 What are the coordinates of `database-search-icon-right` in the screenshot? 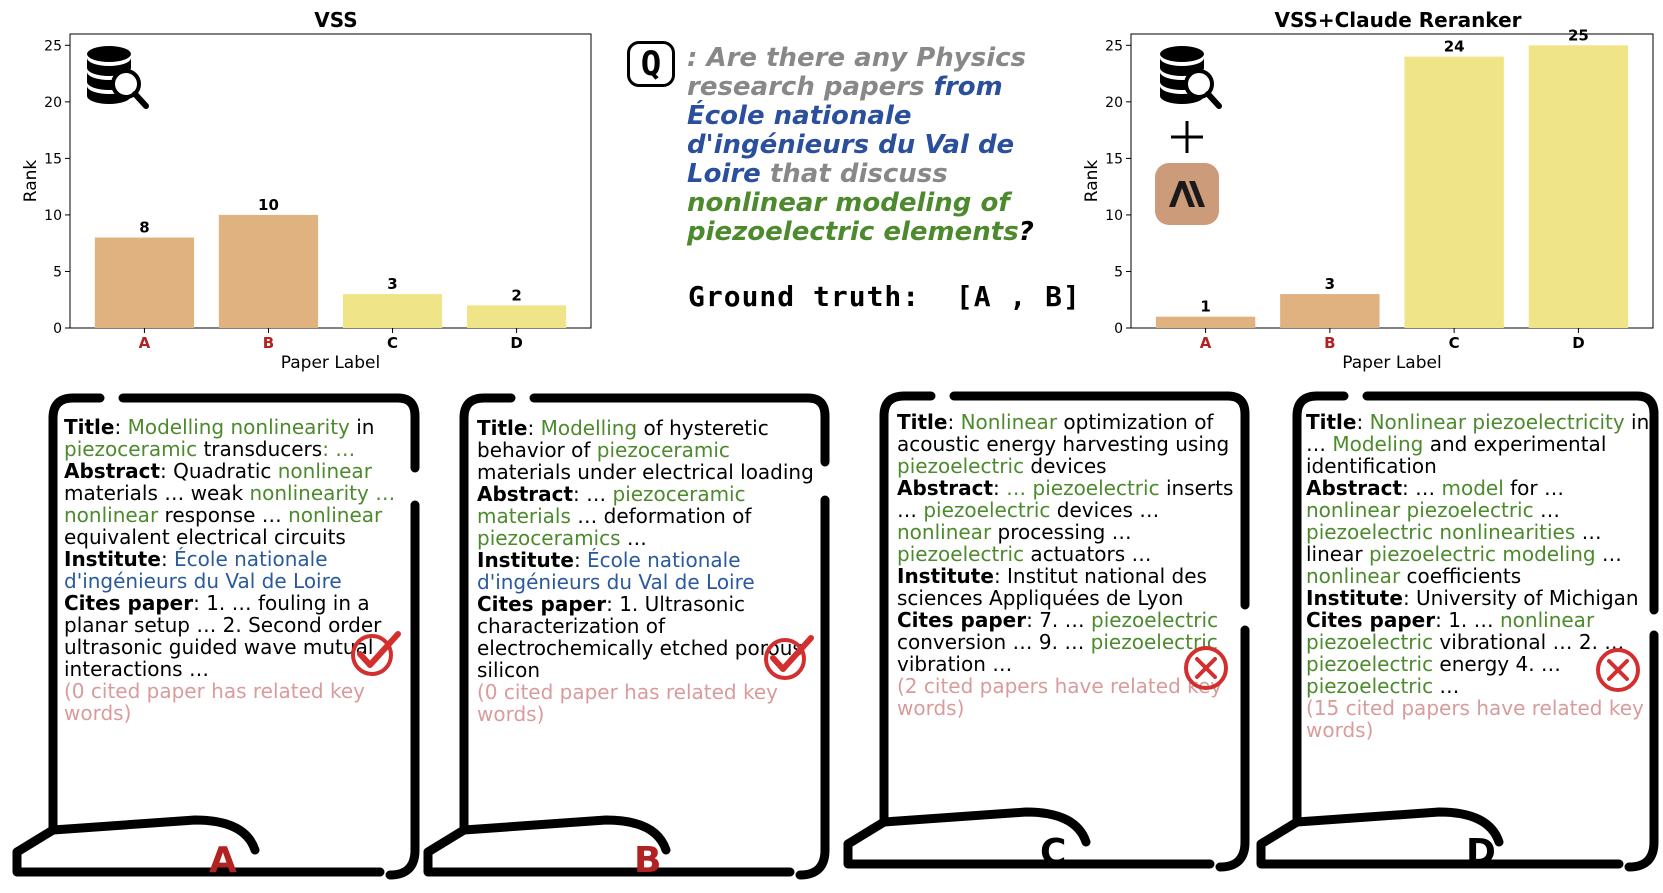 It's located at (1191, 77).